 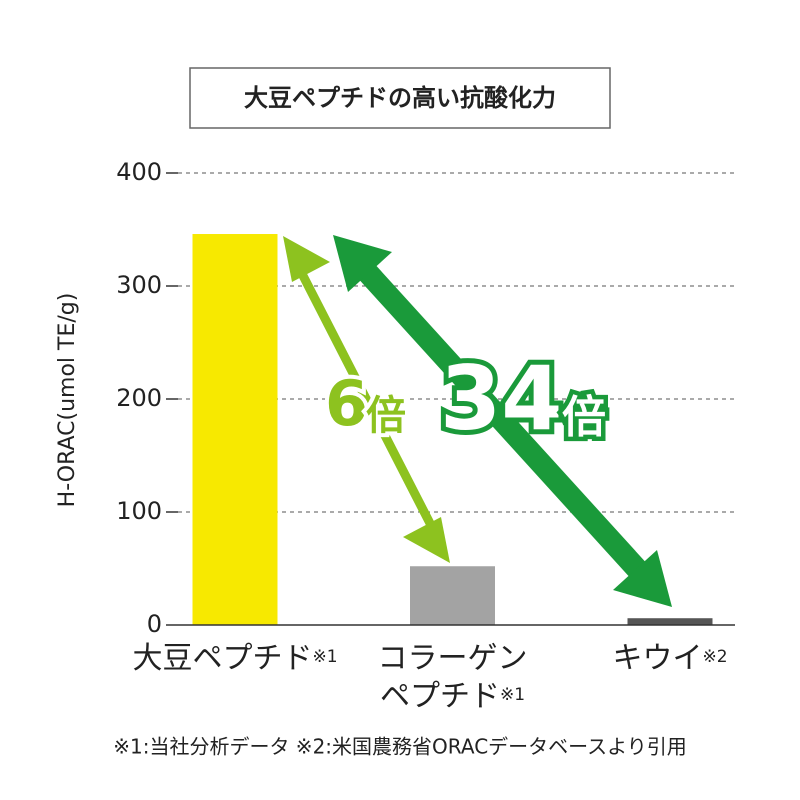 I want to click on footnote: ※1:当社分析データ ※2:米国農務省ORACデータベースより引用, so click(x=400, y=747).